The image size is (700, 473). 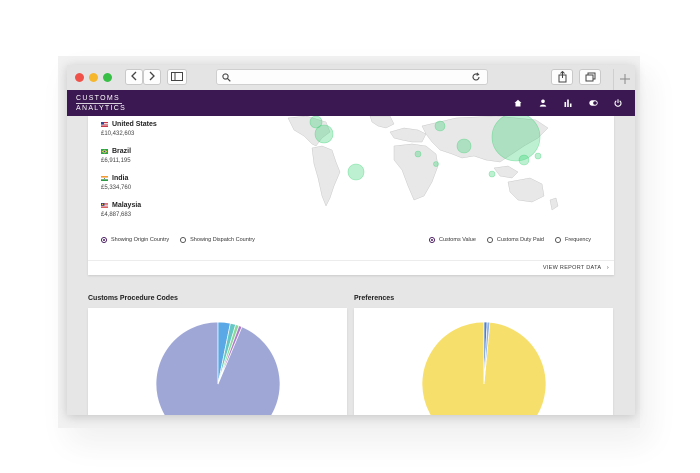 I want to click on plus-icon, so click(x=625, y=79).